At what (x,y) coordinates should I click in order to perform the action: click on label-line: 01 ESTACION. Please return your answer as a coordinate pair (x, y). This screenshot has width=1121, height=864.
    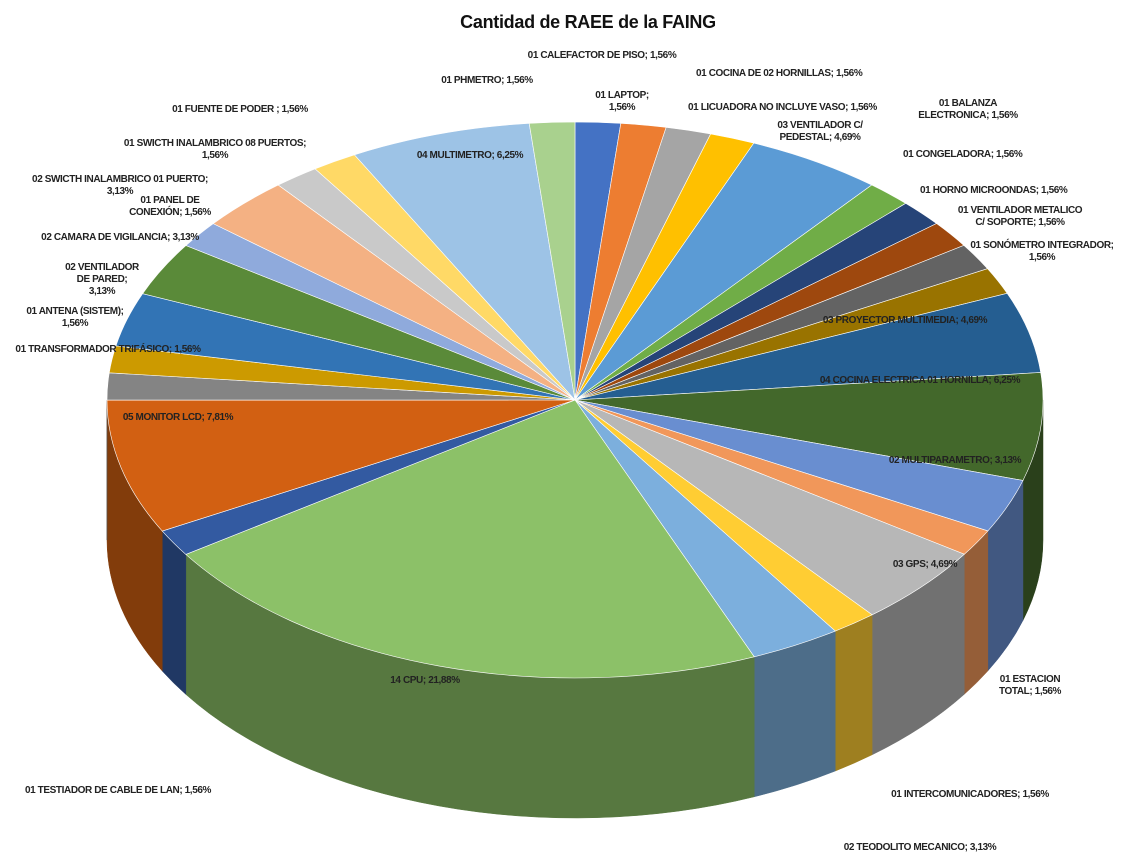
    Looking at the image, I should click on (1030, 679).